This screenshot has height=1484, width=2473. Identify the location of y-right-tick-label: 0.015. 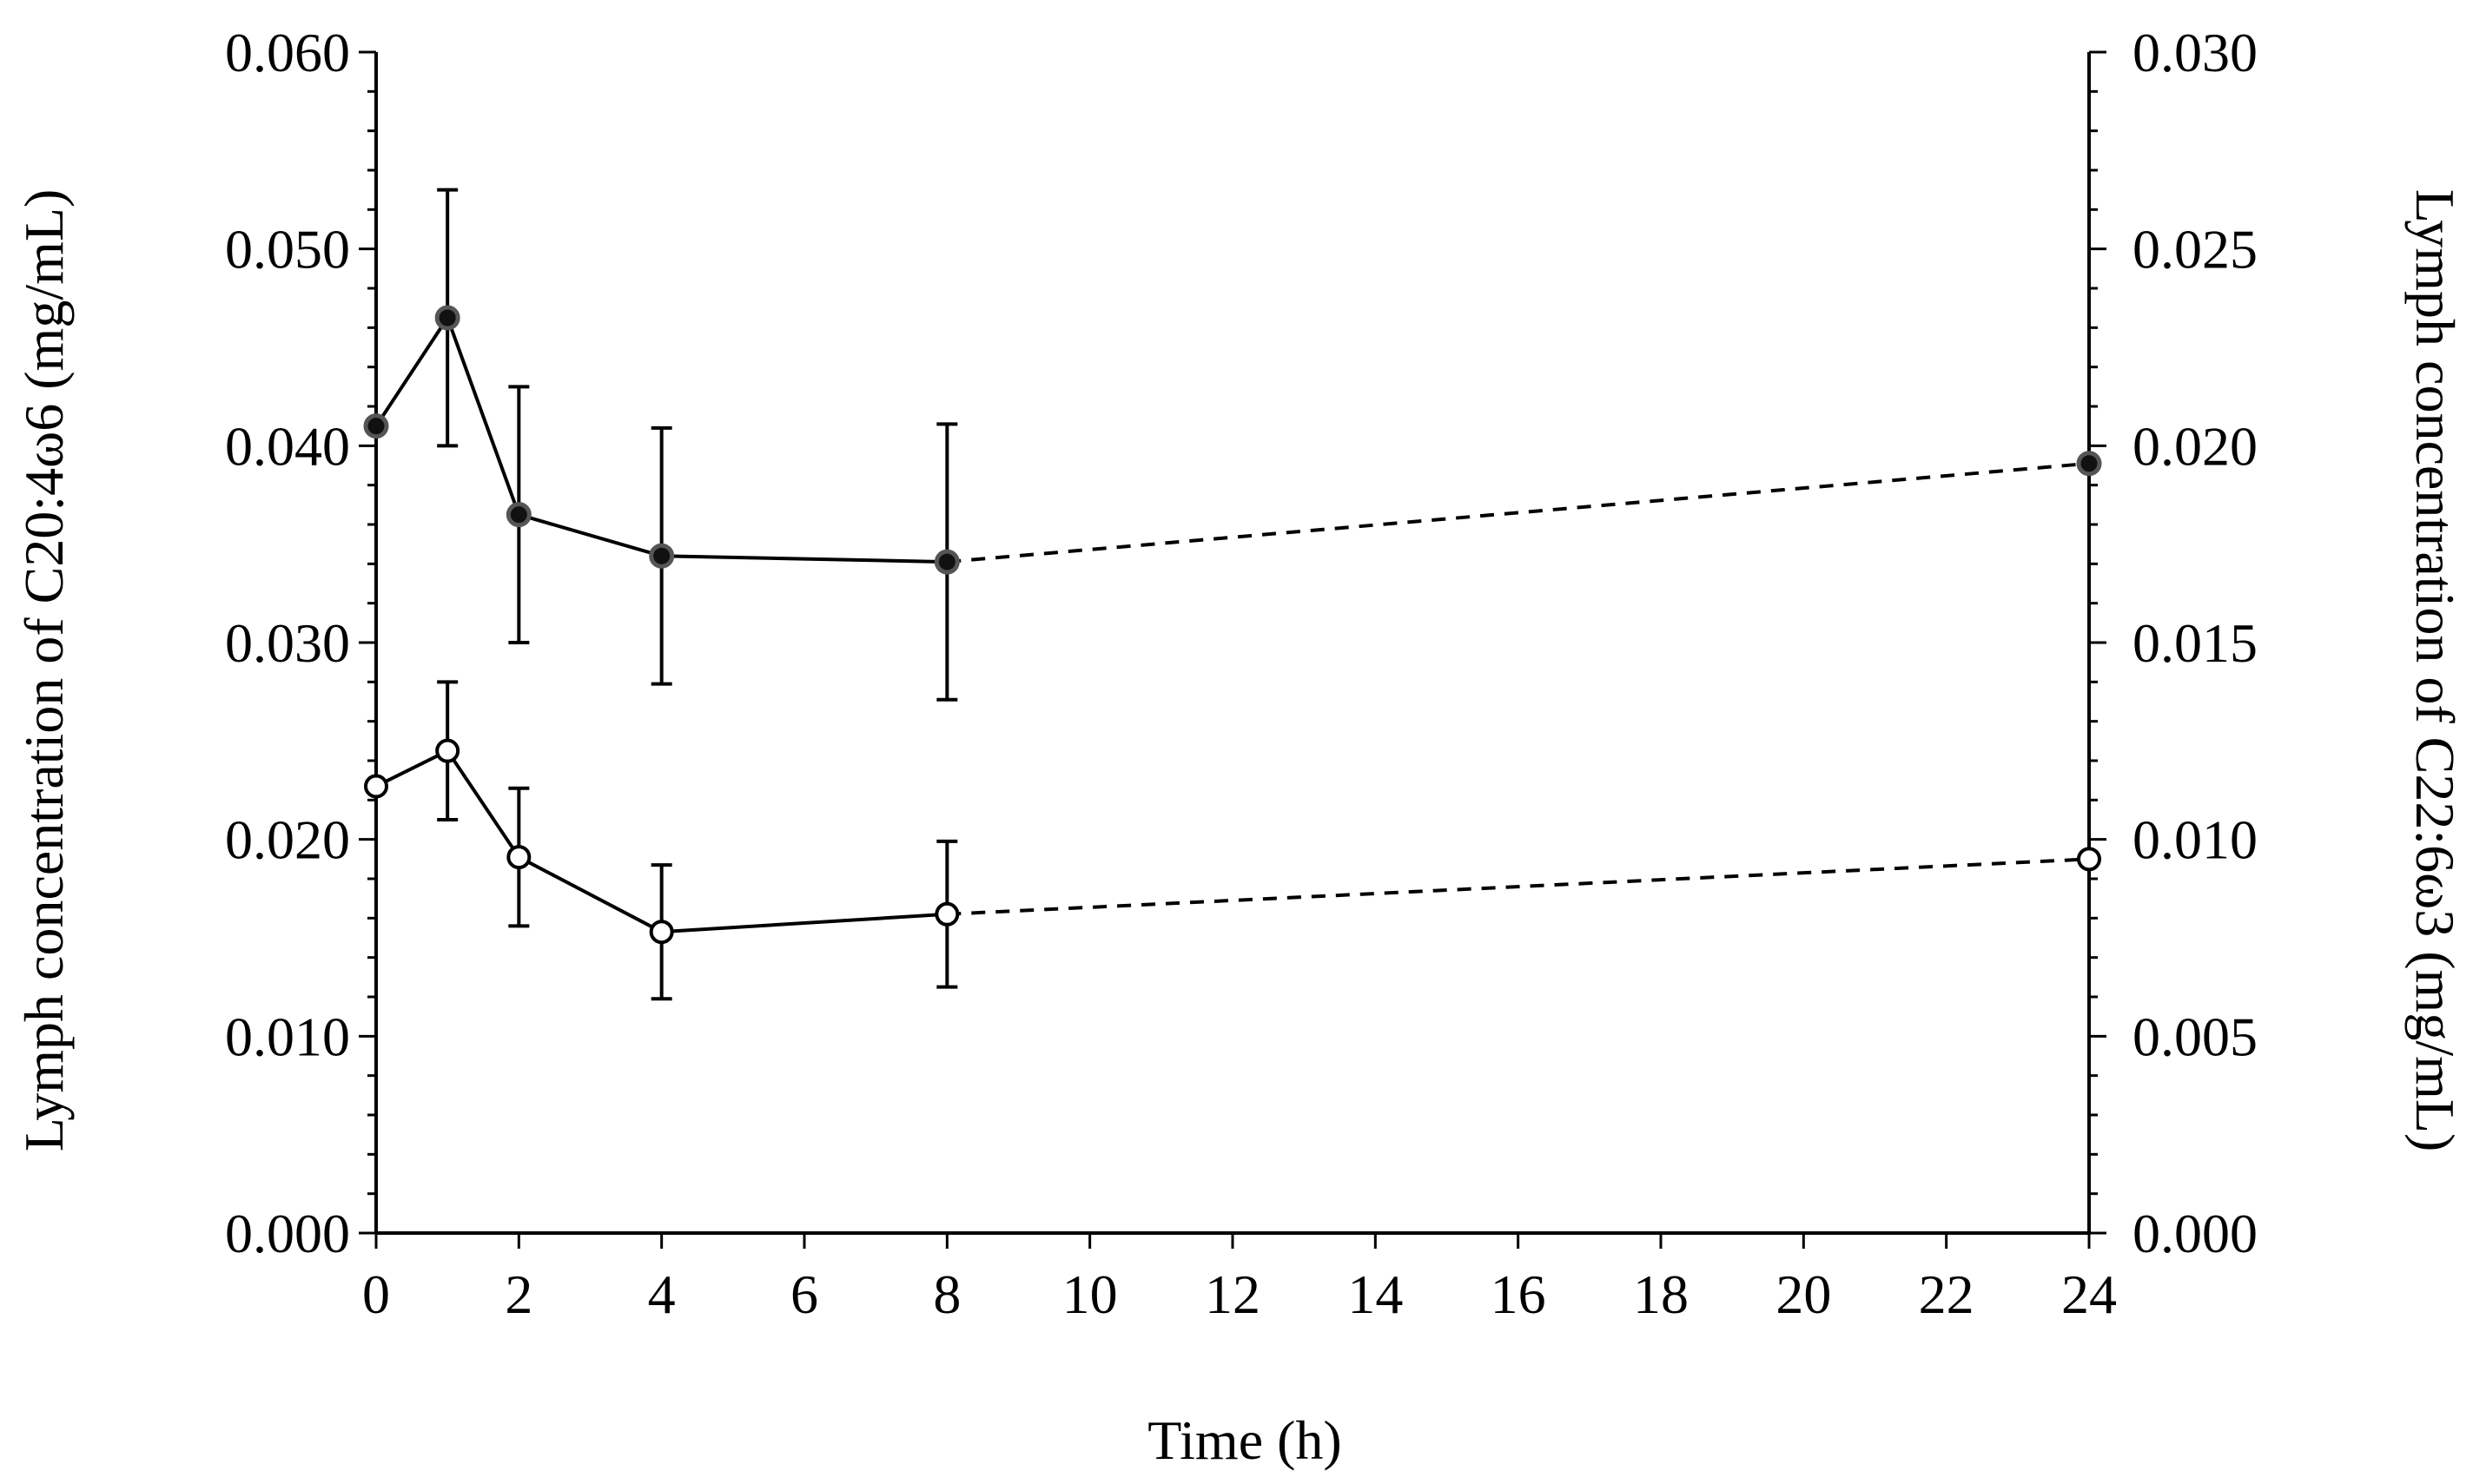
(2195, 643).